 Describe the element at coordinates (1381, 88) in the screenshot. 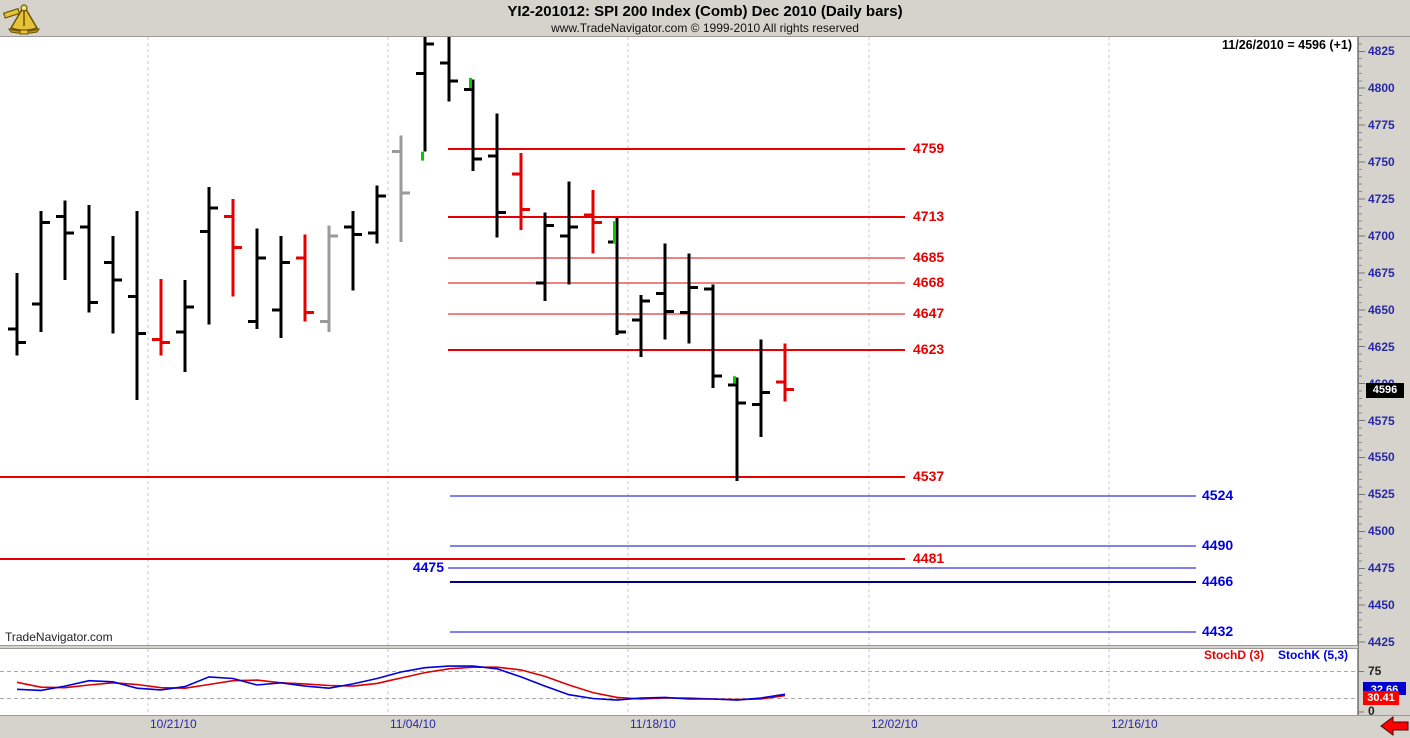

I see `price-axis-label-4800: 4800` at that location.